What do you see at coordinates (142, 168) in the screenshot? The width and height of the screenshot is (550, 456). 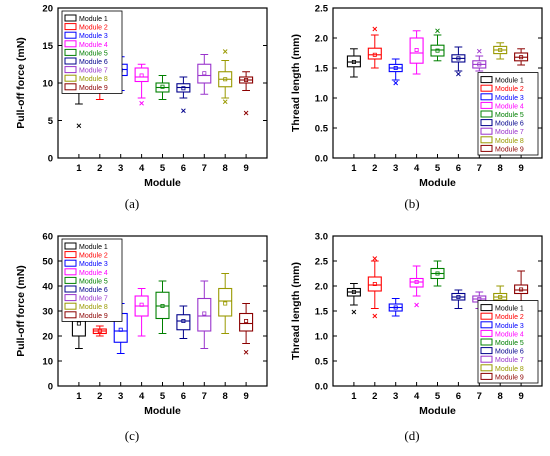 I see `x-tick-label-a-3: 4` at bounding box center [142, 168].